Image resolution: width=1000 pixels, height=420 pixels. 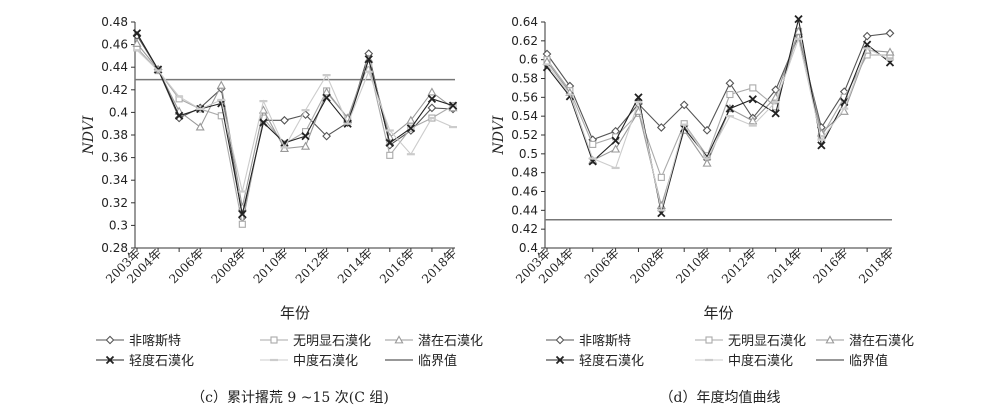 What do you see at coordinates (145, 361) in the screenshot?
I see `legend-item: 轻度石漠化` at bounding box center [145, 361].